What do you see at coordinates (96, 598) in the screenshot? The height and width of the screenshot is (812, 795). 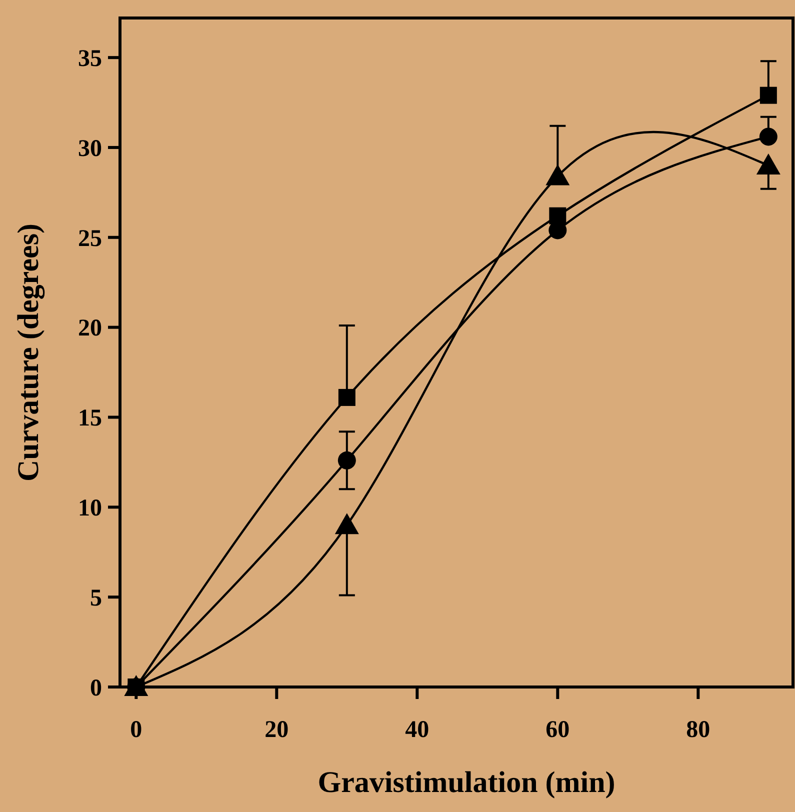 I see `y-tick-label: 5` at bounding box center [96, 598].